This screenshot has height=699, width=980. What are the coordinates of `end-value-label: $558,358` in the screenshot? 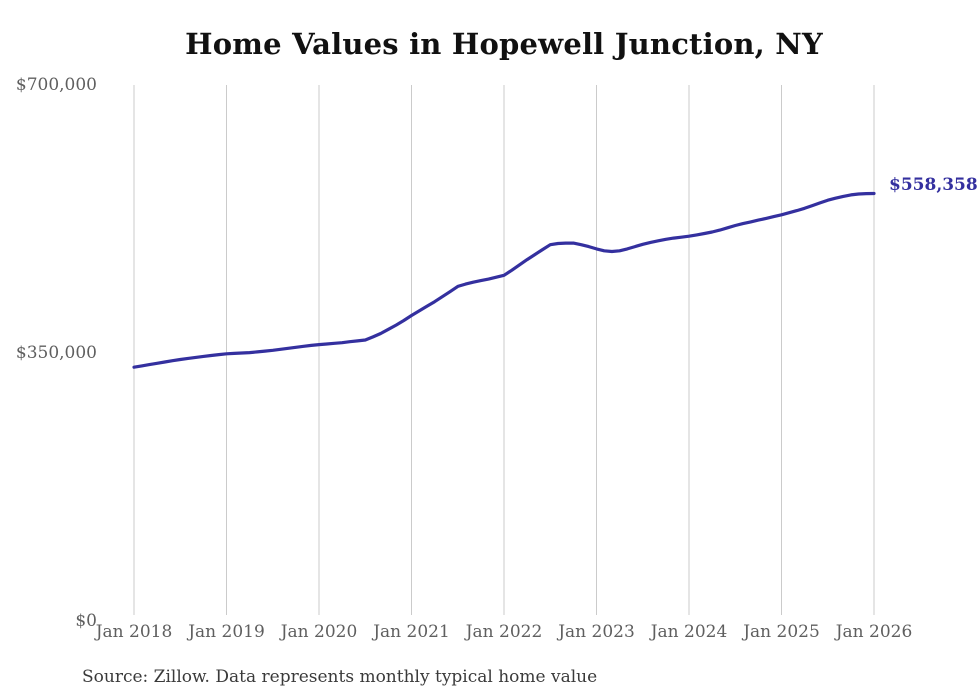 It's located at (933, 185).